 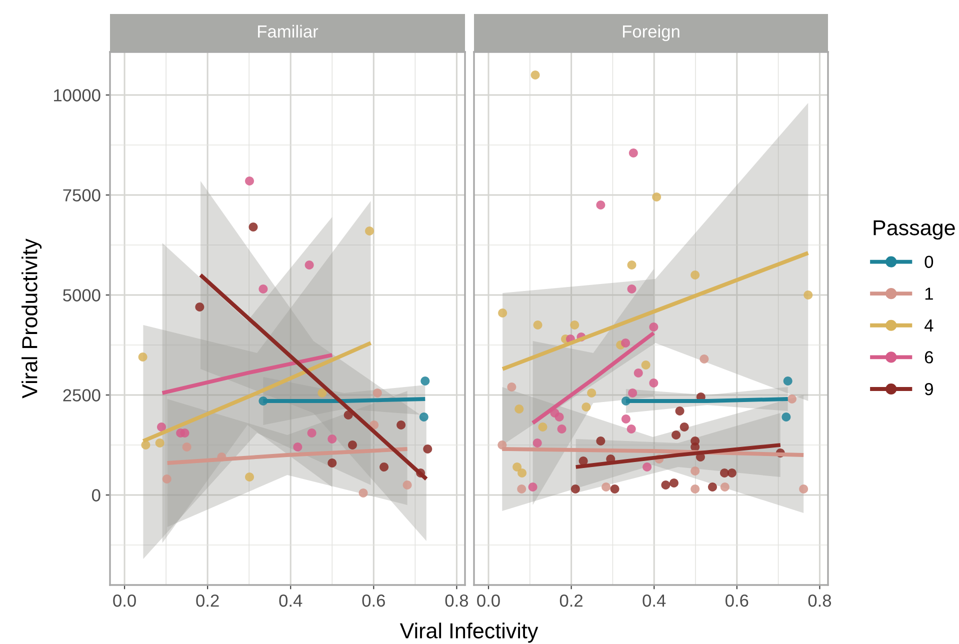 I want to click on x-tick-label: 0.6, so click(x=737, y=600).